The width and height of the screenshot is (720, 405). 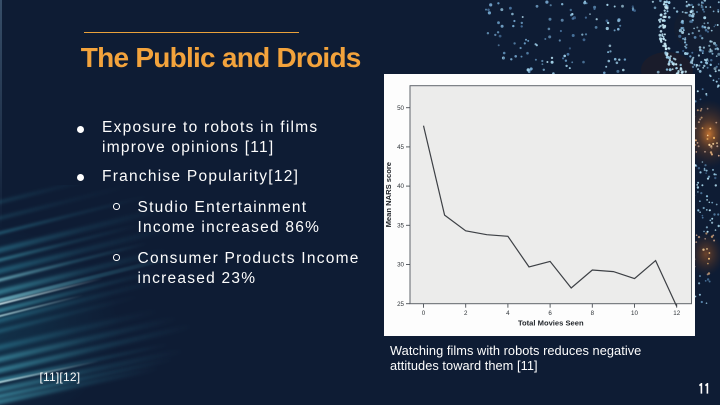 What do you see at coordinates (550, 313) in the screenshot?
I see `svg-text: 6` at bounding box center [550, 313].